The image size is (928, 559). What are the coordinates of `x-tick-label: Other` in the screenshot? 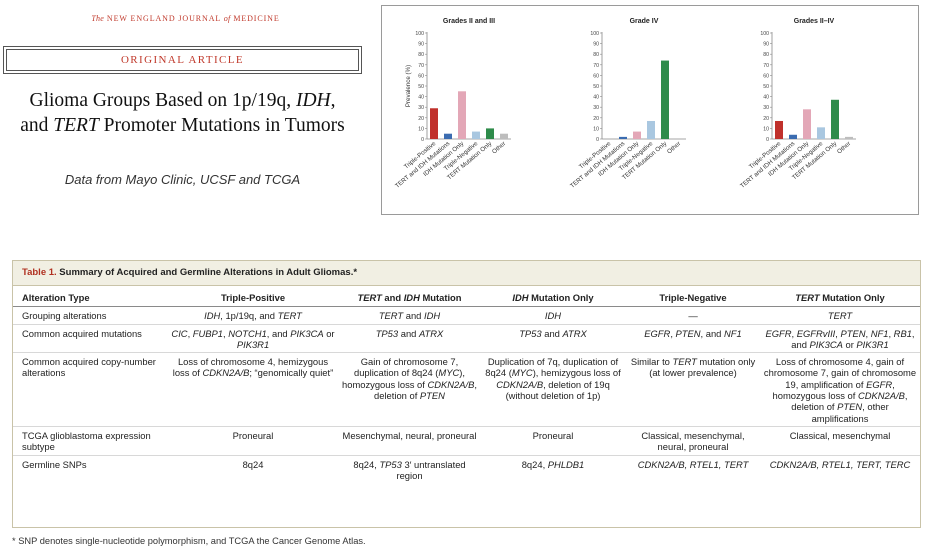 It's located at (674, 147).